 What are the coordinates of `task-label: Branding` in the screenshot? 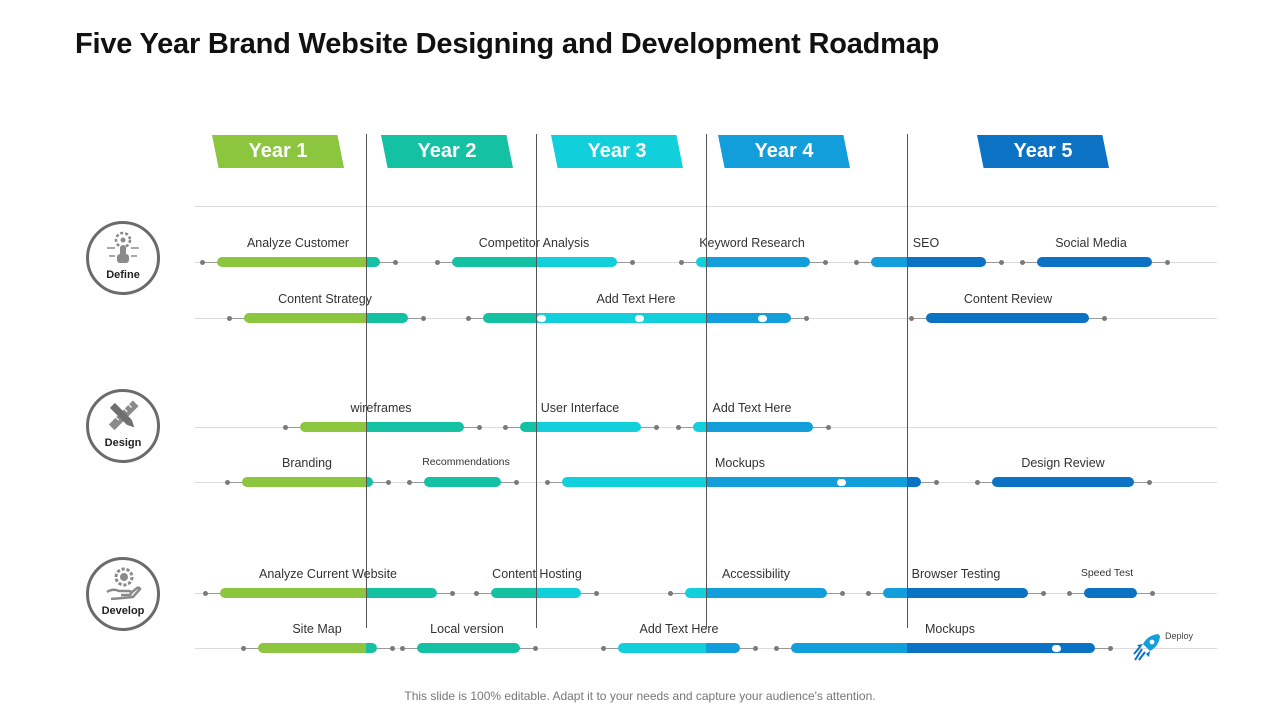 It's located at (307, 463).